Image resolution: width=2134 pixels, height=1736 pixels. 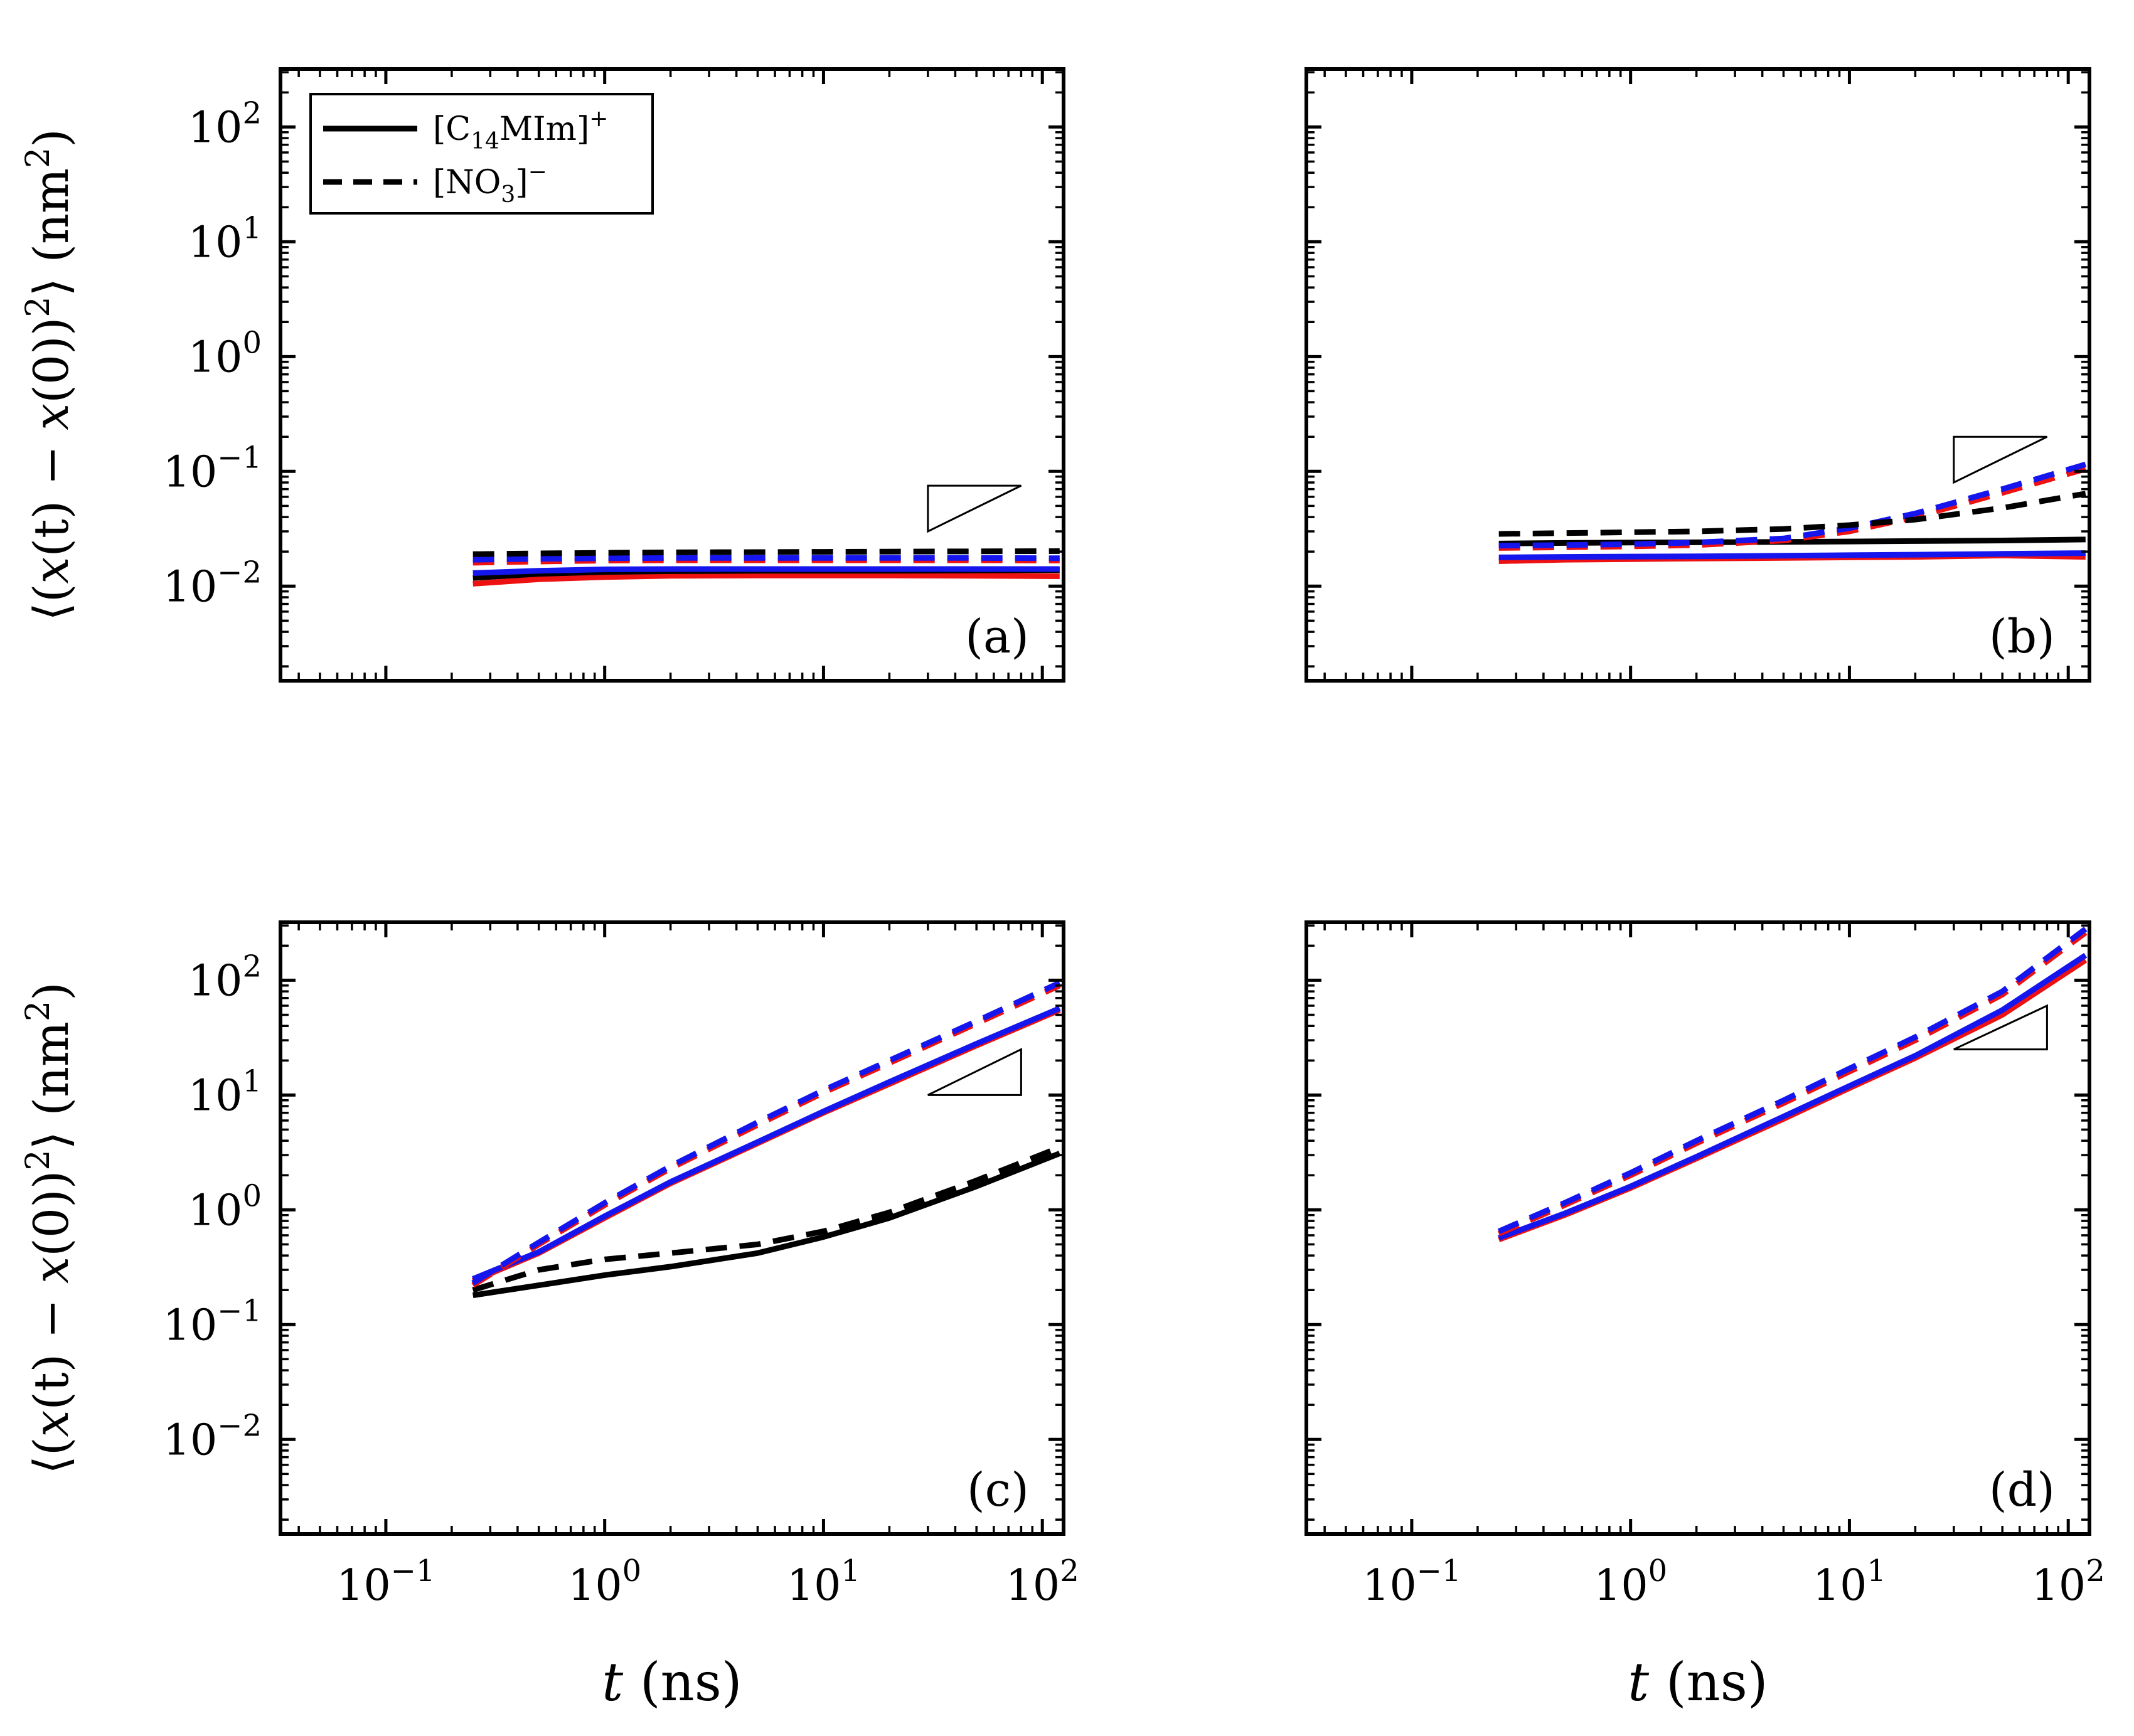 What do you see at coordinates (766, 1225) in the screenshot?
I see `series-black-solid` at bounding box center [766, 1225].